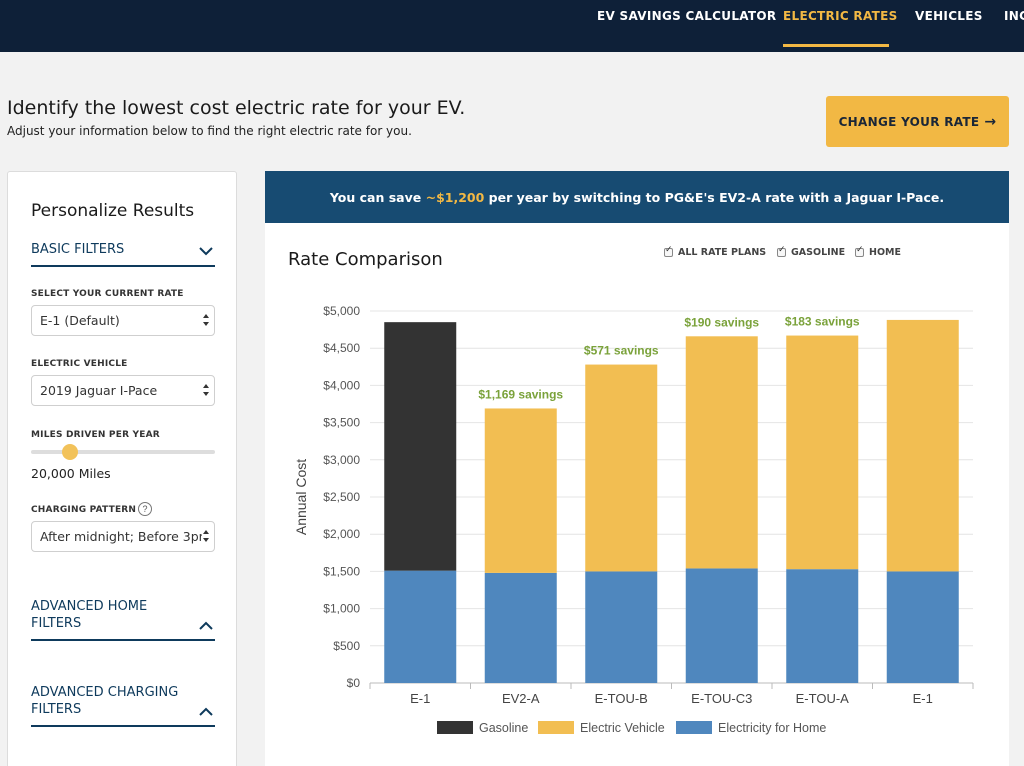 This screenshot has width=1024, height=766. I want to click on basic-filters-toggle: BASIC FILTERS, so click(123, 254).